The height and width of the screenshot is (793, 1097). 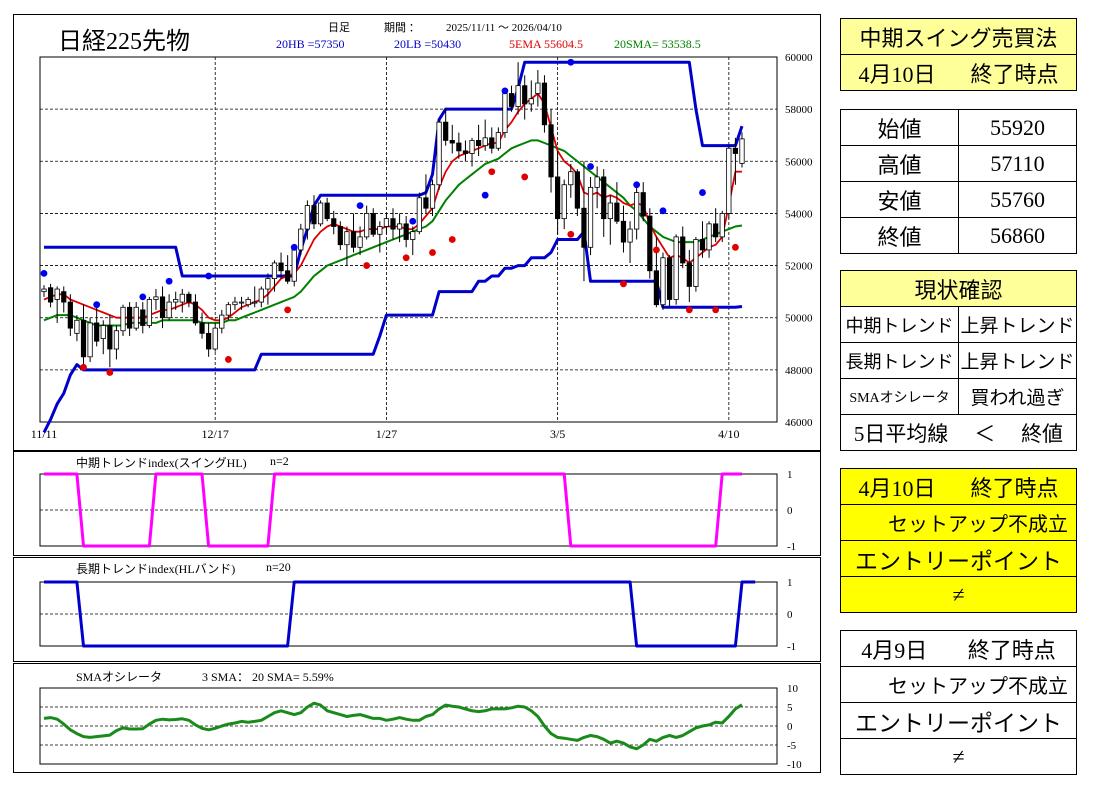 I want to click on hl-band-index-chart: 1 0 -1, so click(x=417, y=615).